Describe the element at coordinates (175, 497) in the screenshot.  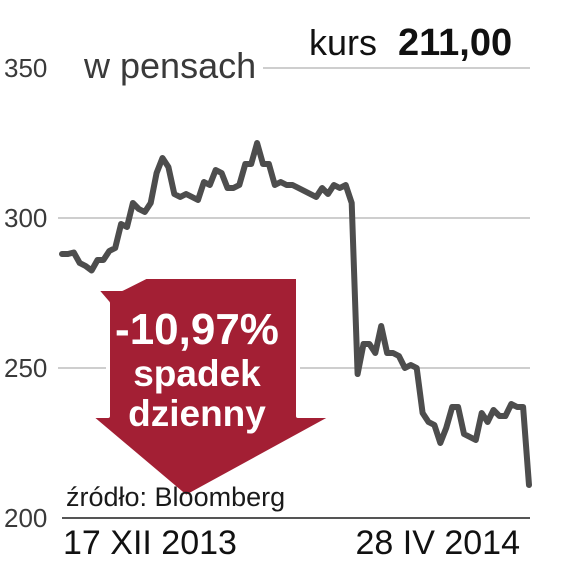
I see `source-label: źródło: Bloomberg` at that location.